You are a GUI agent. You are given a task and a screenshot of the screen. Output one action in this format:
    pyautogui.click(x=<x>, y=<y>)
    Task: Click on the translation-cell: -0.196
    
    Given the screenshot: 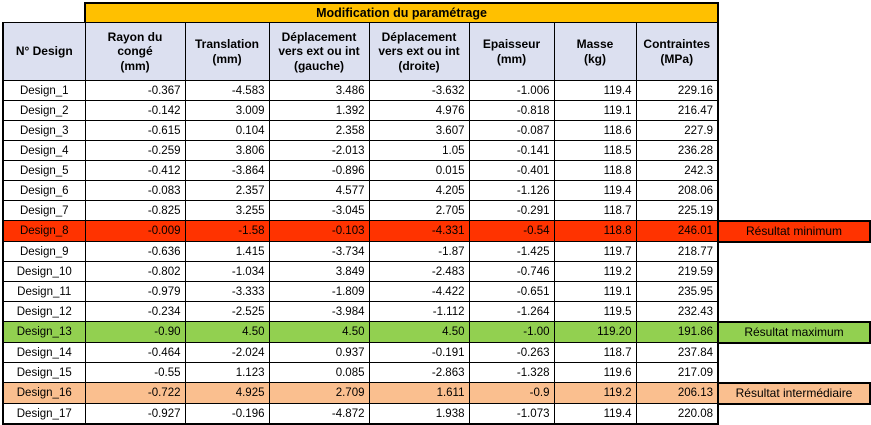 What is the action you would take?
    pyautogui.click(x=227, y=414)
    